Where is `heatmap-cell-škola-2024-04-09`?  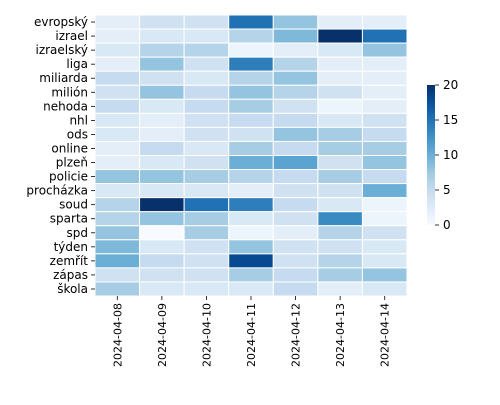
heatmap-cell-škola-2024-04-09 is located at coordinates (162, 289).